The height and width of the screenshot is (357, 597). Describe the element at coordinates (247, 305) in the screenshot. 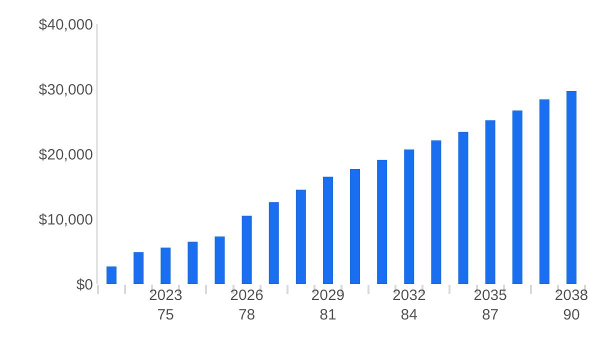

I see `x-tick-label: 2026 78` at that location.